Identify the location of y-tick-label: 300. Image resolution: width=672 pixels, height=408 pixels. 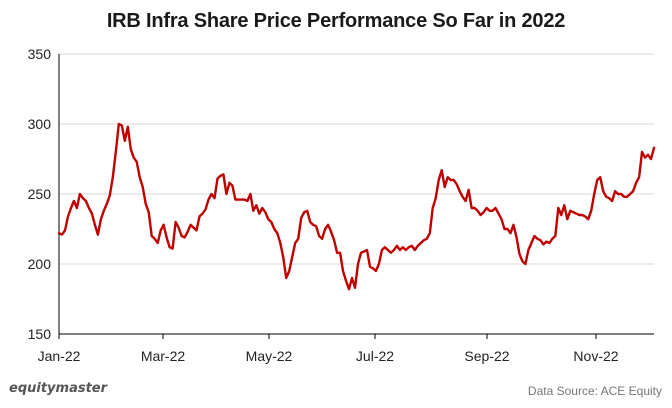
(40, 124).